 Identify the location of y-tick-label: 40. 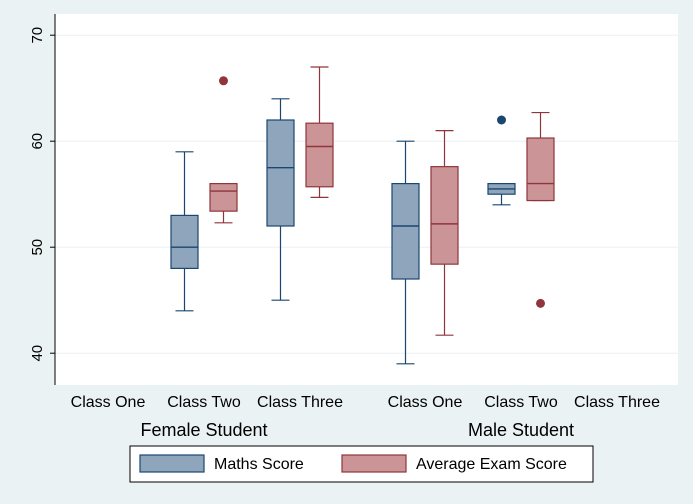
(37, 353).